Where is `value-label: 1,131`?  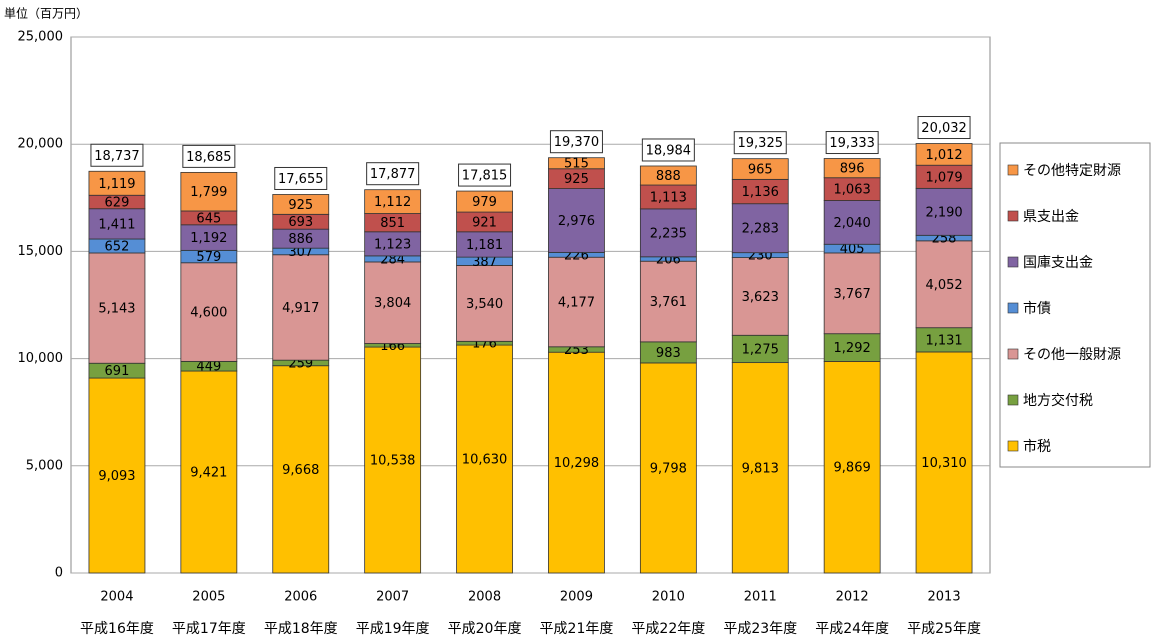 value-label: 1,131 is located at coordinates (943, 340).